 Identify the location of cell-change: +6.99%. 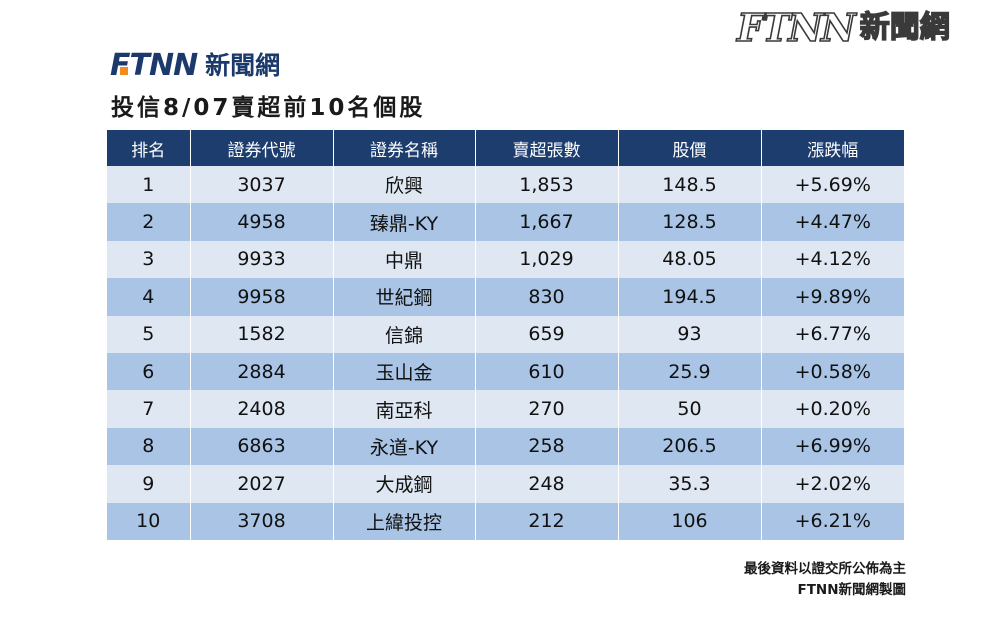
(832, 446).